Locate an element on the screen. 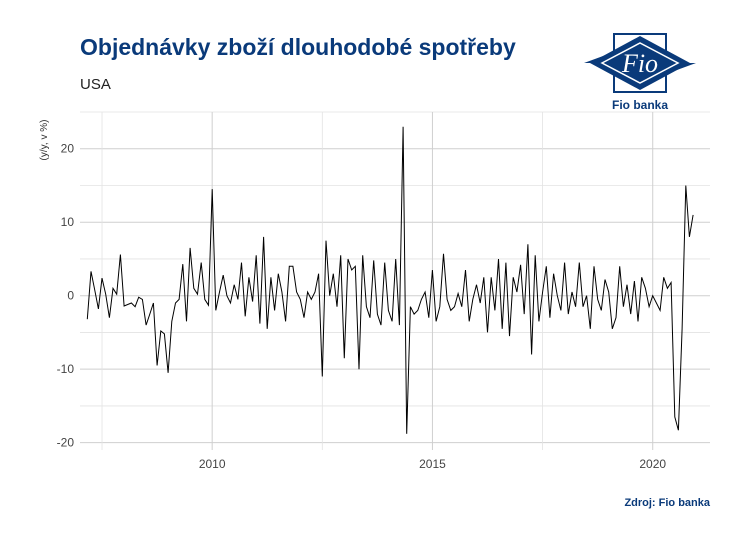 The image size is (750, 550). x-tick-label: 2015 is located at coordinates (432, 464).